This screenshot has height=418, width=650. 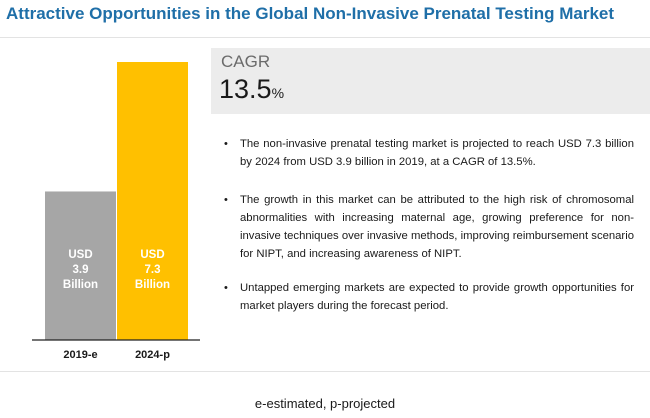 I want to click on bar-data-label: 7.3, so click(x=153, y=270).